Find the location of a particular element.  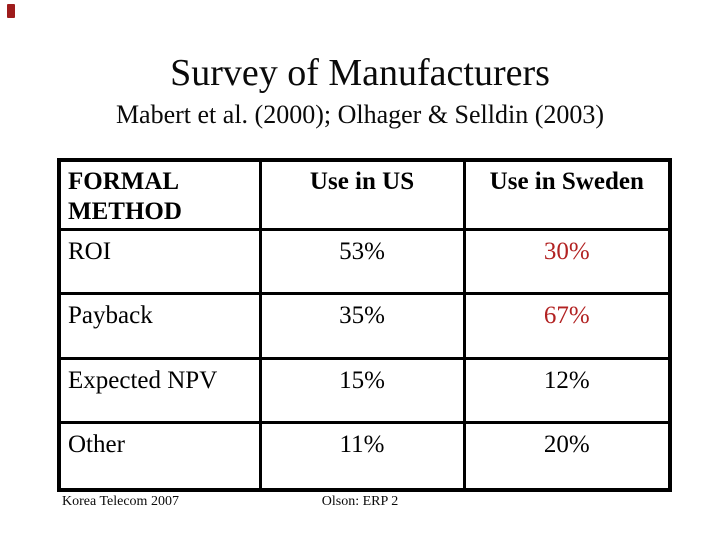

us-value-cell: 15% is located at coordinates (362, 390).